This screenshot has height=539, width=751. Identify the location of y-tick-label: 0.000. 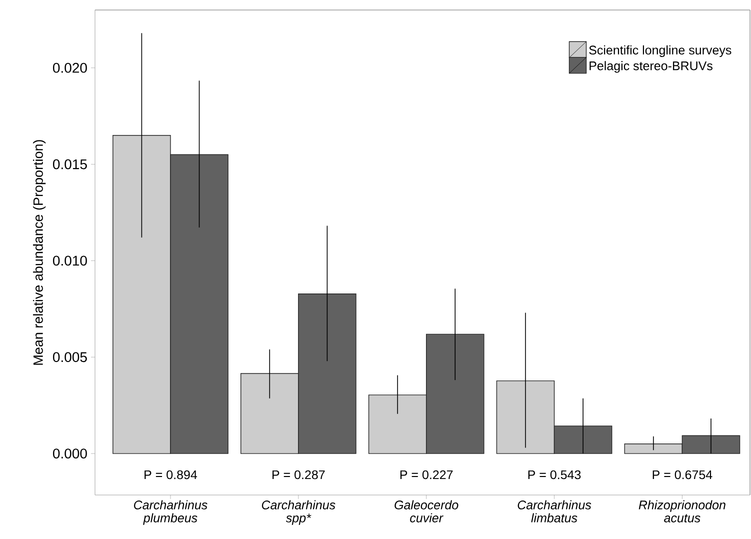
(69, 453).